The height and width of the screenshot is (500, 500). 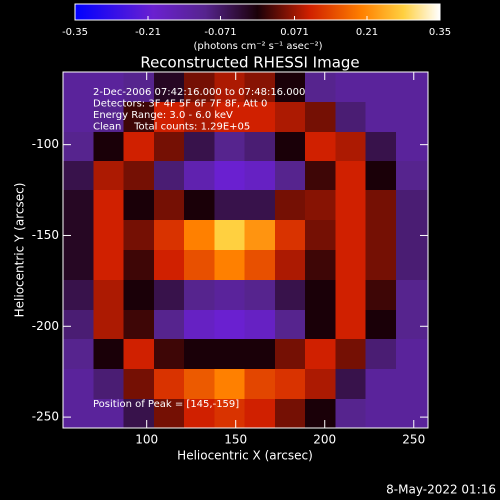 I want to click on colorbar, so click(x=257, y=12).